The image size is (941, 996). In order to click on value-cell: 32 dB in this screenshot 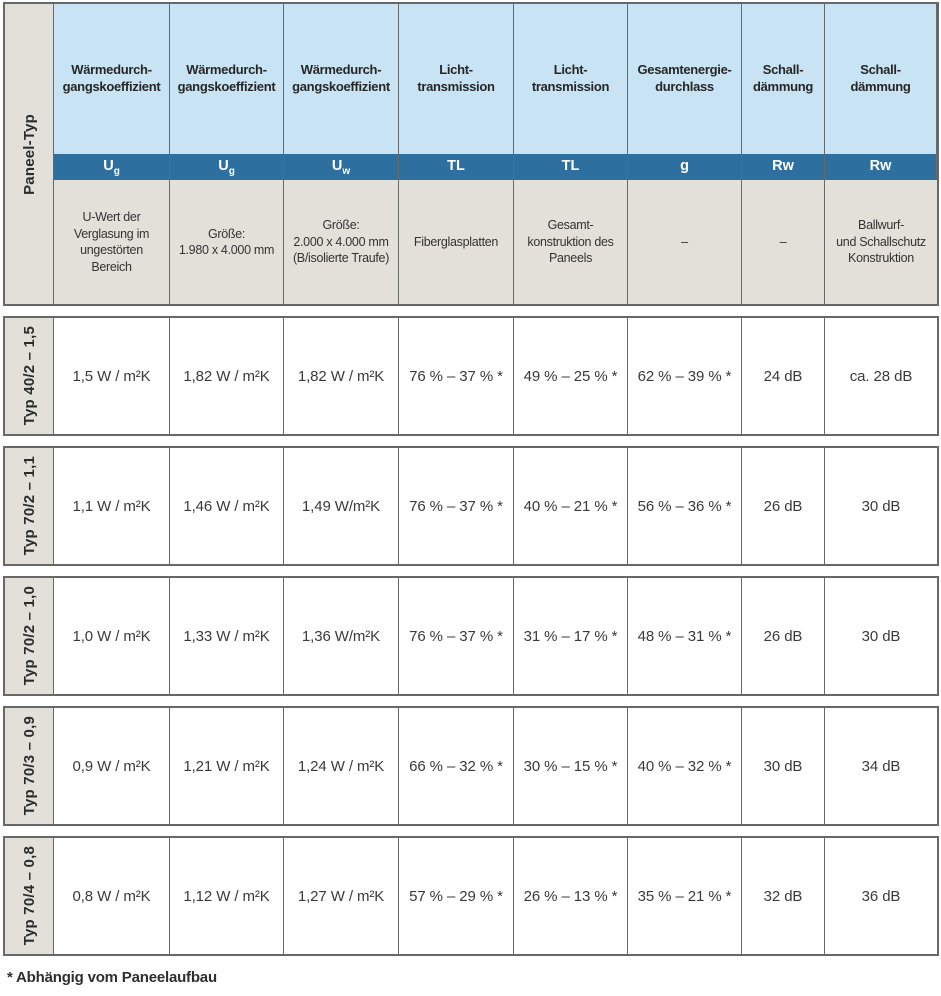, I will do `click(783, 896)`.